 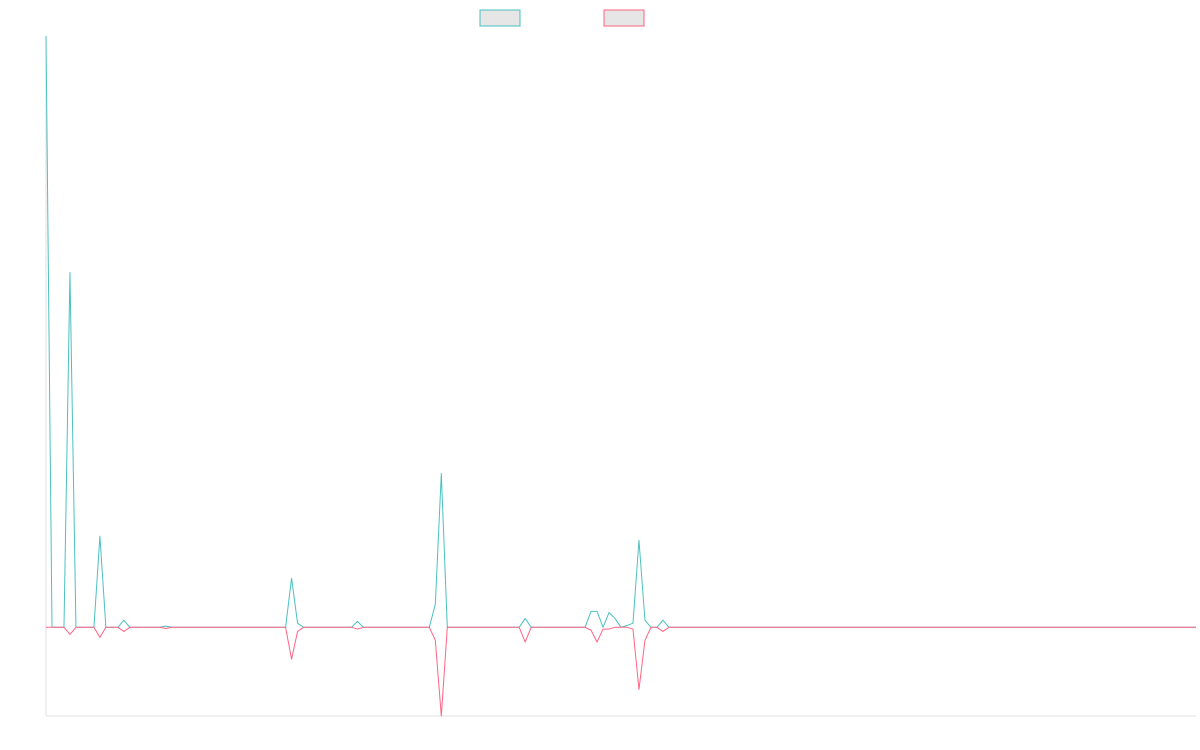 What do you see at coordinates (621, 671) in the screenshot?
I see `series-line` at bounding box center [621, 671].